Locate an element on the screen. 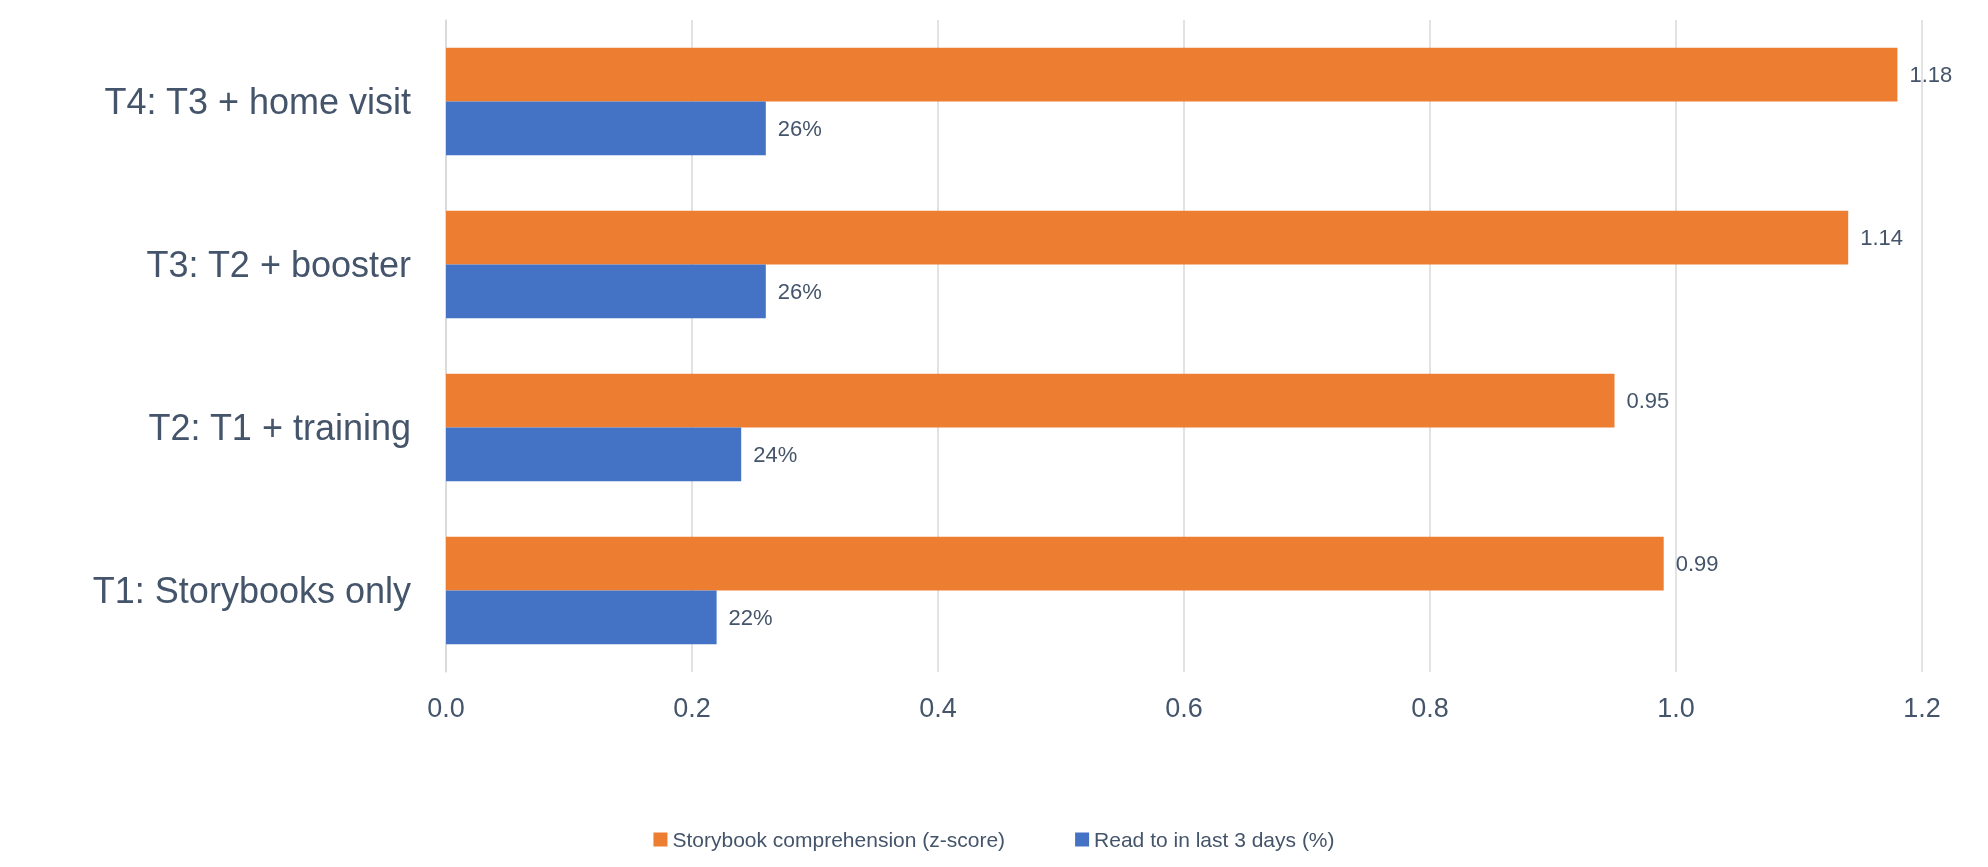 The height and width of the screenshot is (867, 1988). data-label: 22% is located at coordinates (750, 617).